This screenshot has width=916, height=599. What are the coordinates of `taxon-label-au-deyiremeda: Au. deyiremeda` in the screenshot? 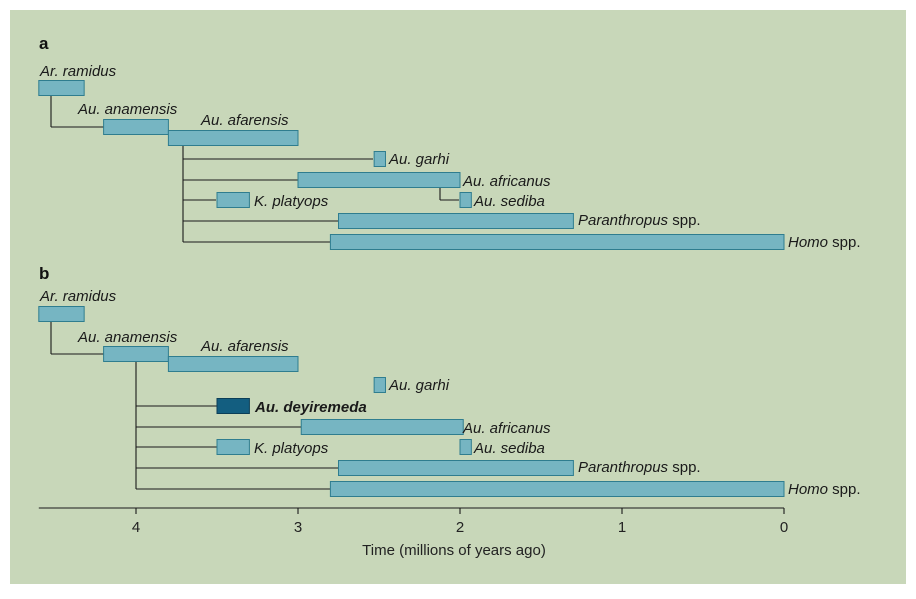 It's located at (310, 407).